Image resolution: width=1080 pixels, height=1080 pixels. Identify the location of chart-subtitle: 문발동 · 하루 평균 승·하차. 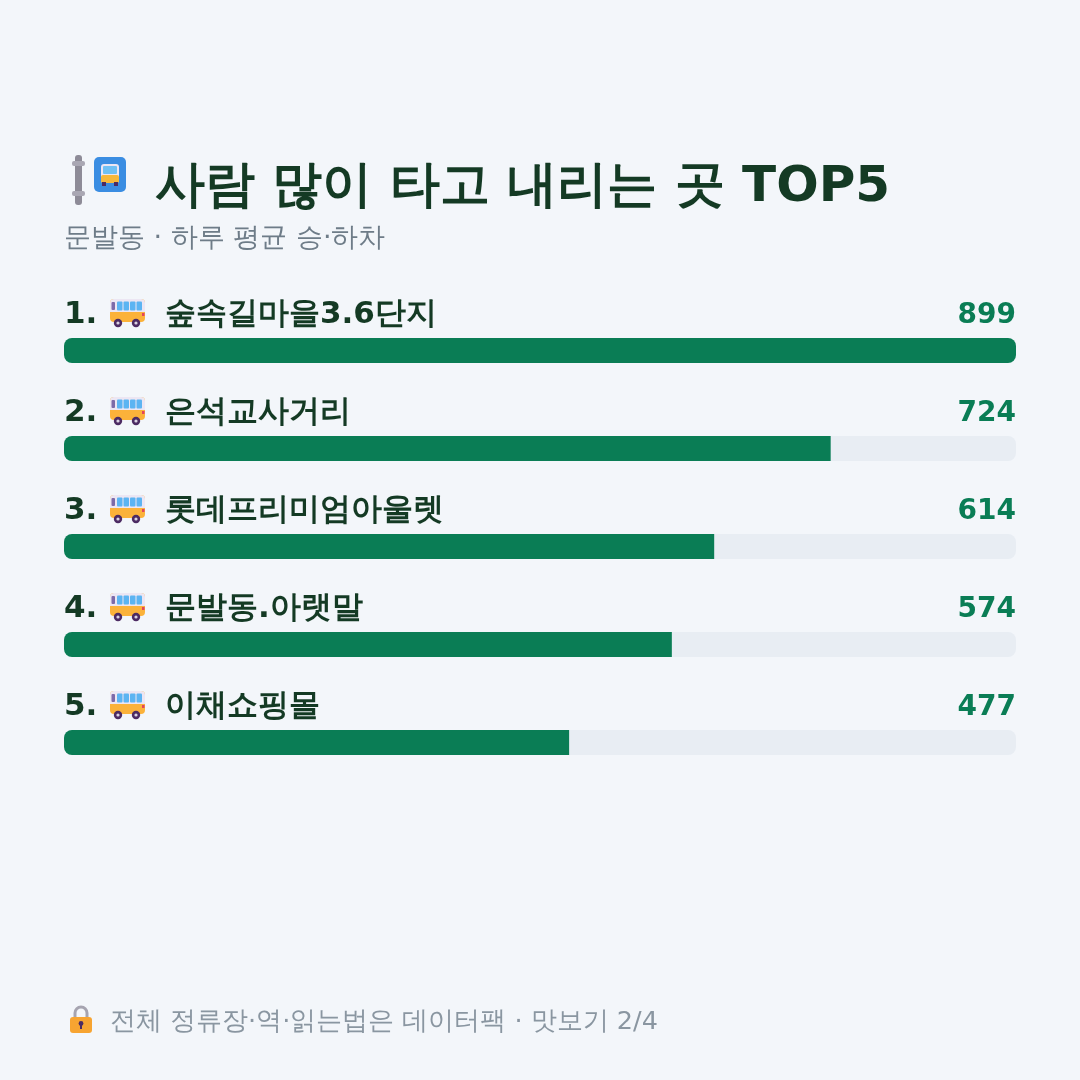
(225, 236).